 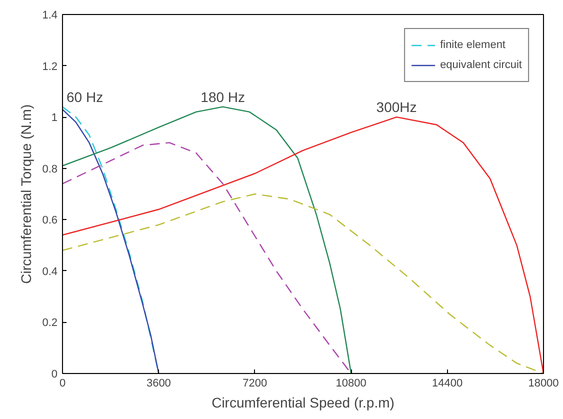 What do you see at coordinates (481, 65) in the screenshot?
I see `legend-label: equivalent circuit` at bounding box center [481, 65].